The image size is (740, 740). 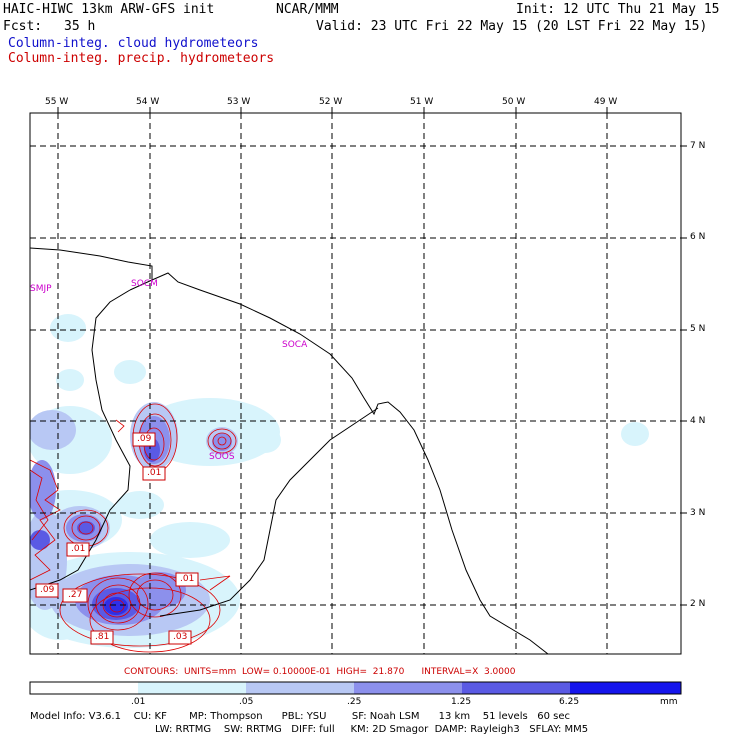 I want to click on lon-label-50w: 50 W, so click(x=514, y=102).